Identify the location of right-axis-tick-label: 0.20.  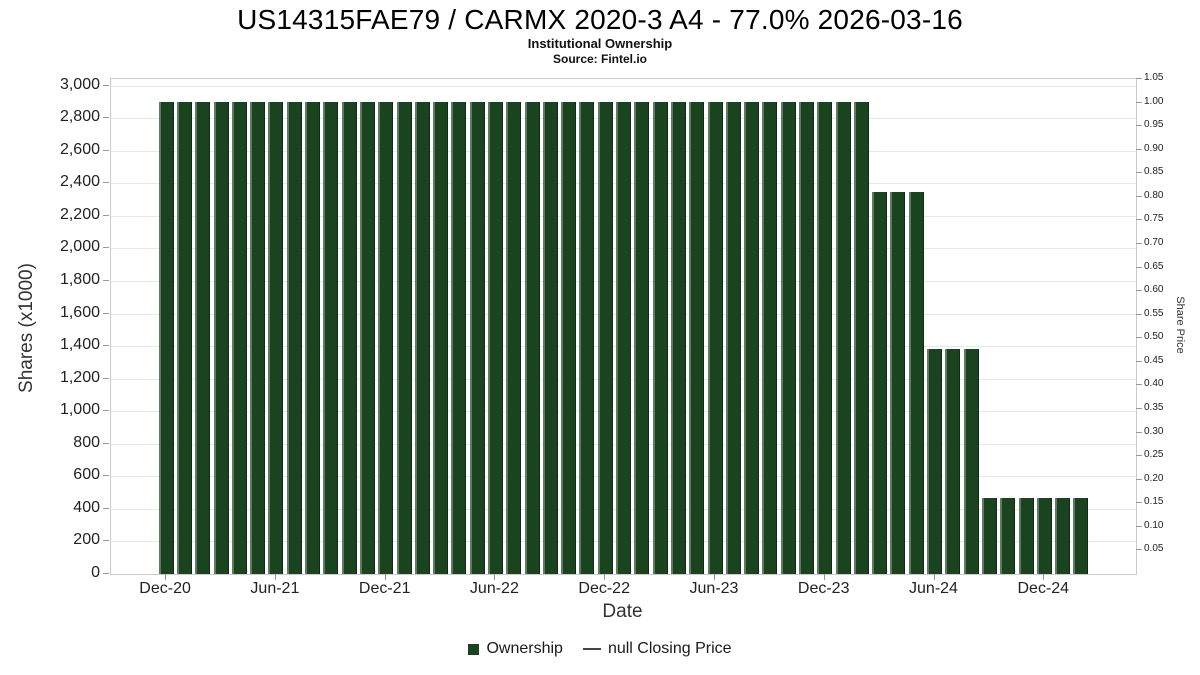
(1154, 478).